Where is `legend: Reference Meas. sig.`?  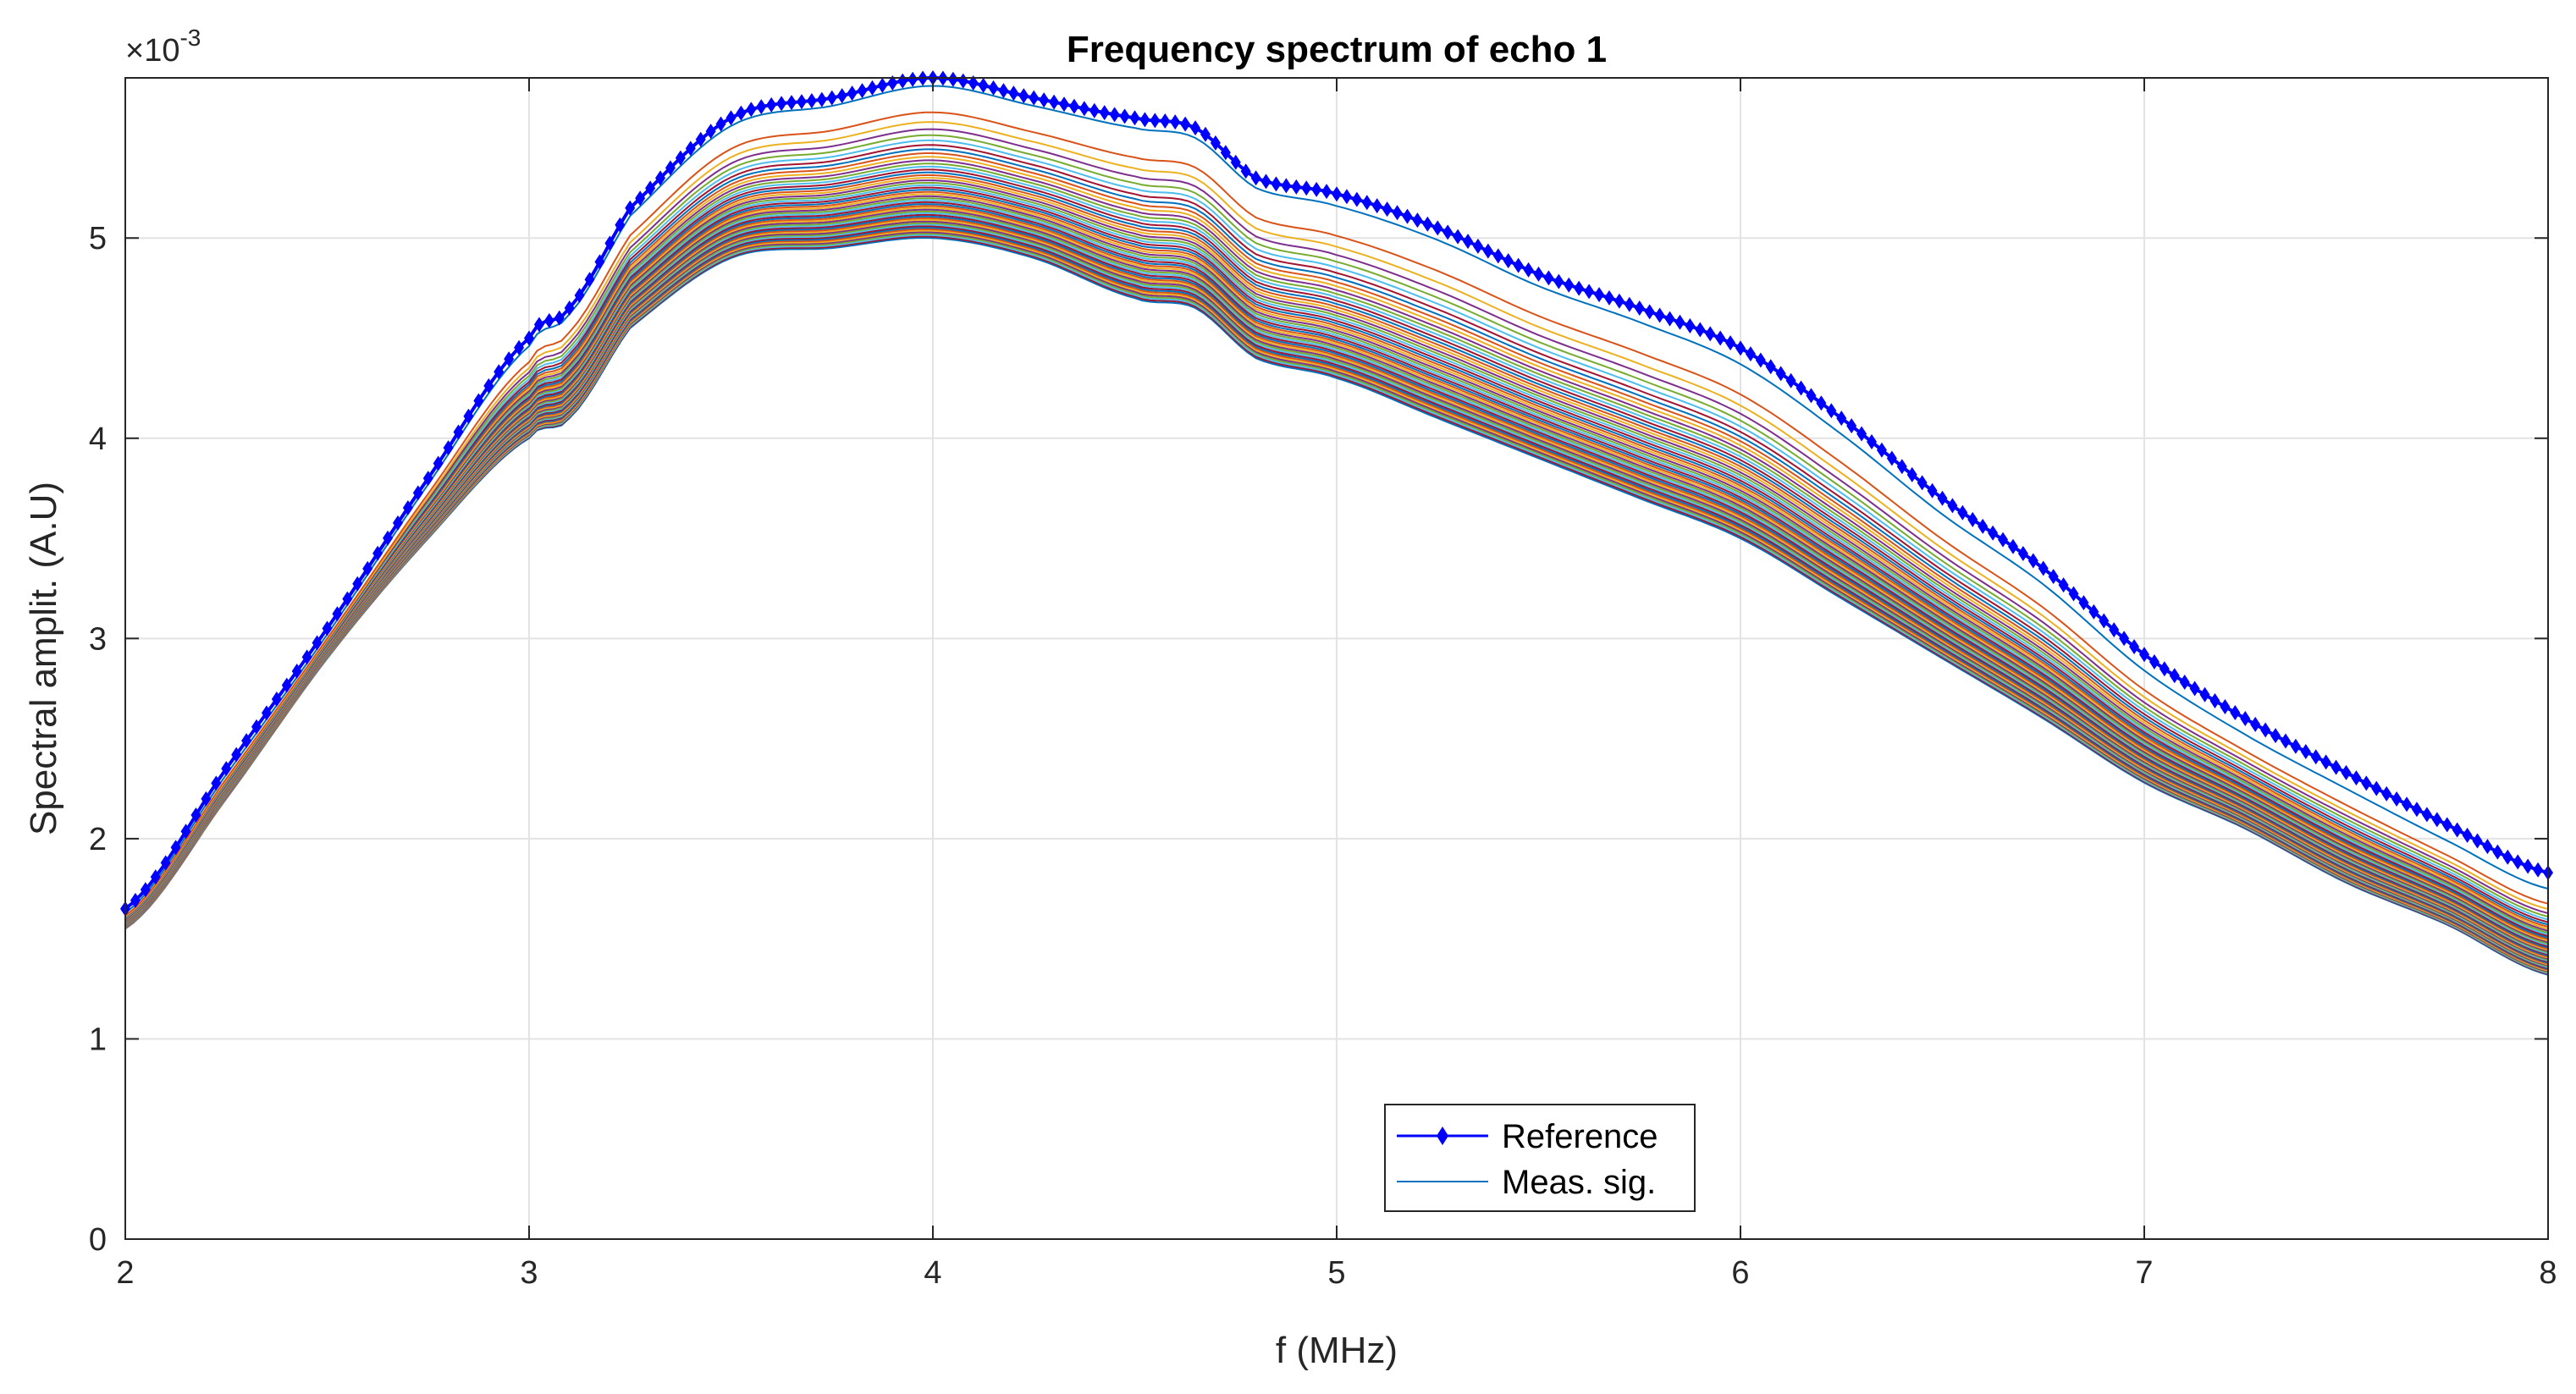
legend: Reference Meas. sig. is located at coordinates (1540, 1158).